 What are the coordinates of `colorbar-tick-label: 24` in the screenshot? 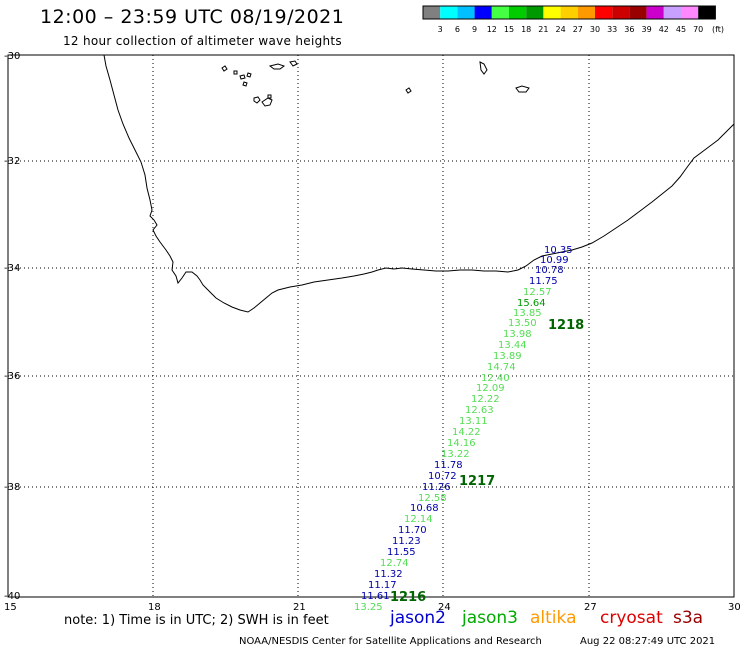 It's located at (561, 29).